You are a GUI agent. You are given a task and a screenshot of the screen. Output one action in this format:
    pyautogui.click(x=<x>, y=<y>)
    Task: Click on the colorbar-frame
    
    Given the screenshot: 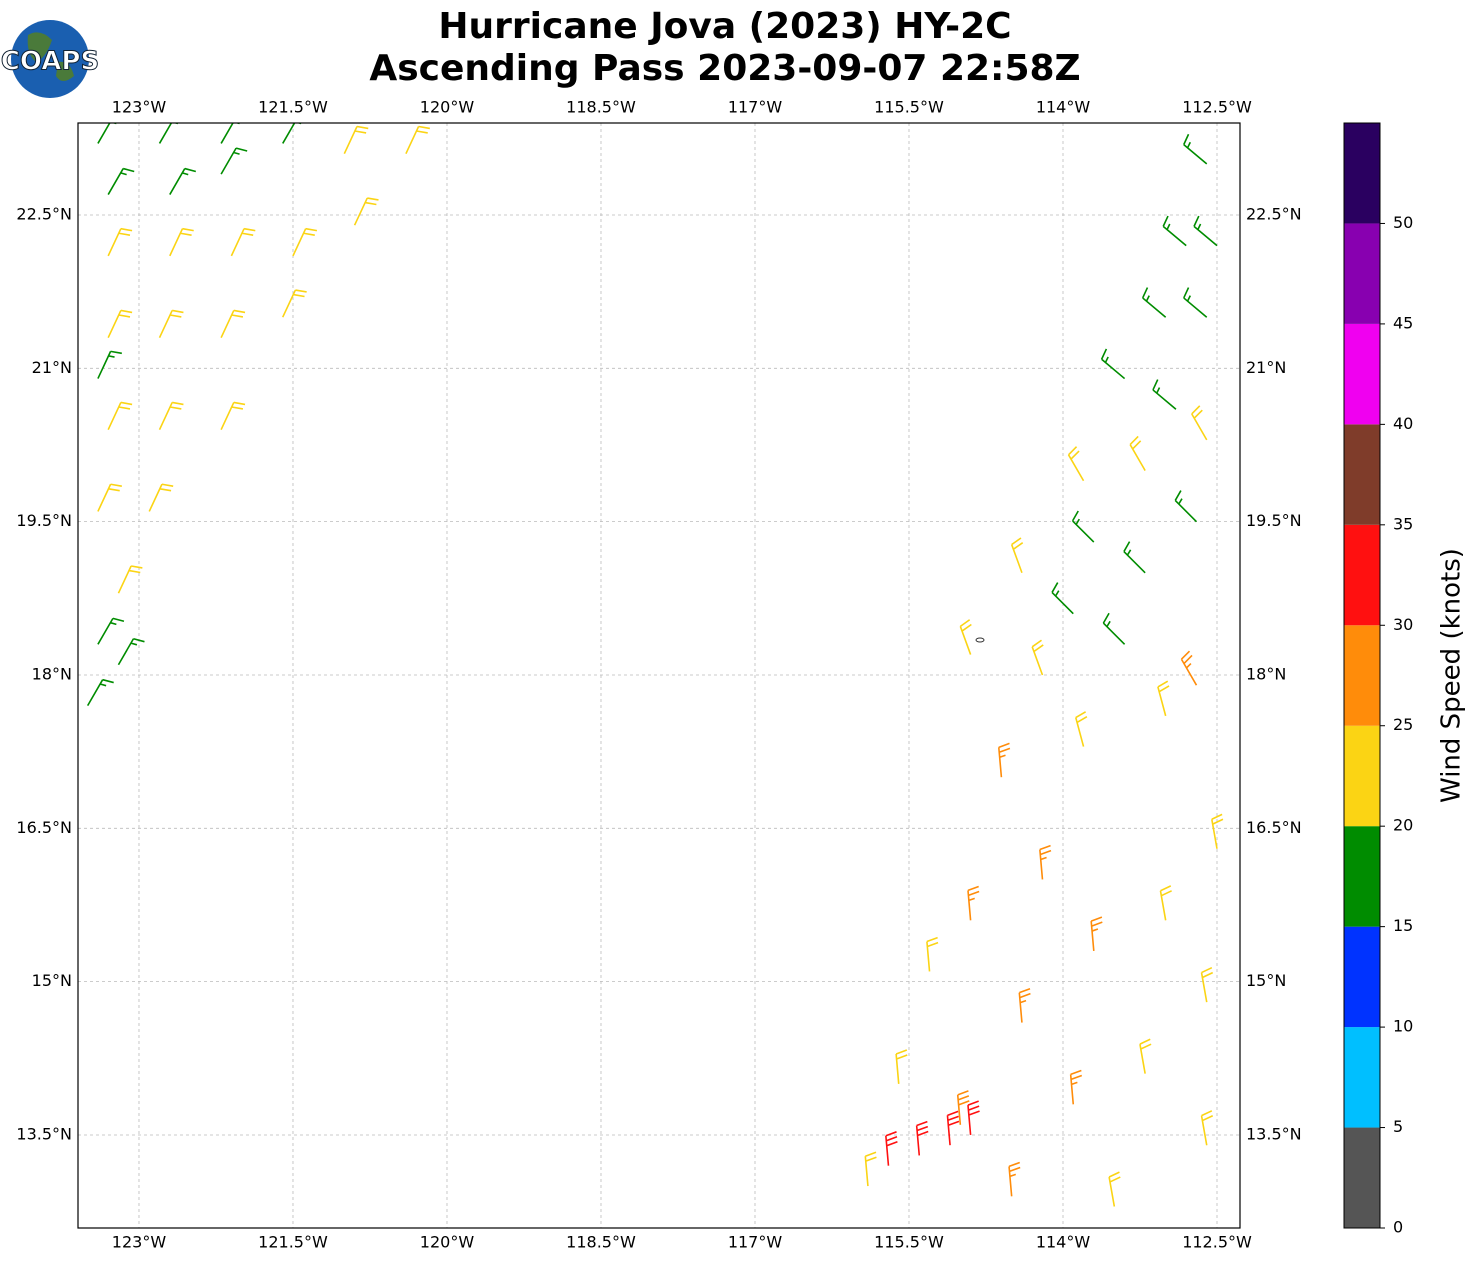 What is the action you would take?
    pyautogui.click(x=1362, y=675)
    